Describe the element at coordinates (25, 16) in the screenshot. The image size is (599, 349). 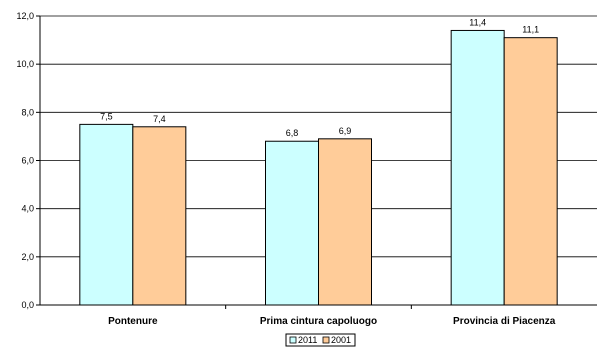
I see `y-tick-label: 12,0` at that location.